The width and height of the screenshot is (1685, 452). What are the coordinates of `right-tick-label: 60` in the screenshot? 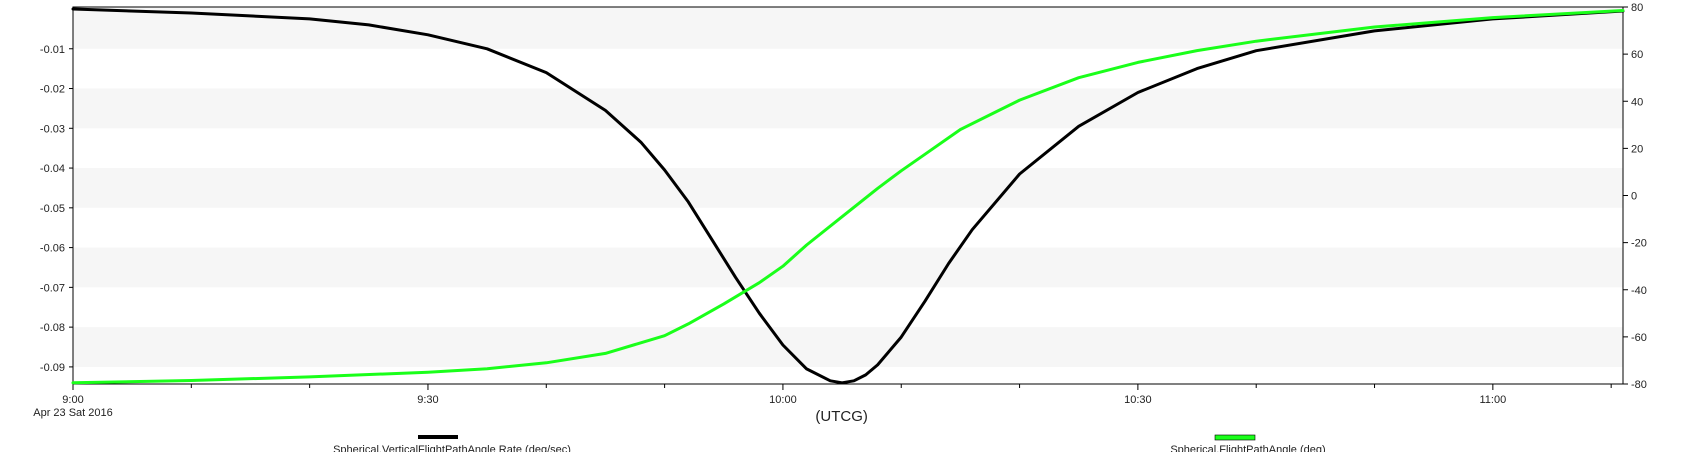 It's located at (1637, 55).